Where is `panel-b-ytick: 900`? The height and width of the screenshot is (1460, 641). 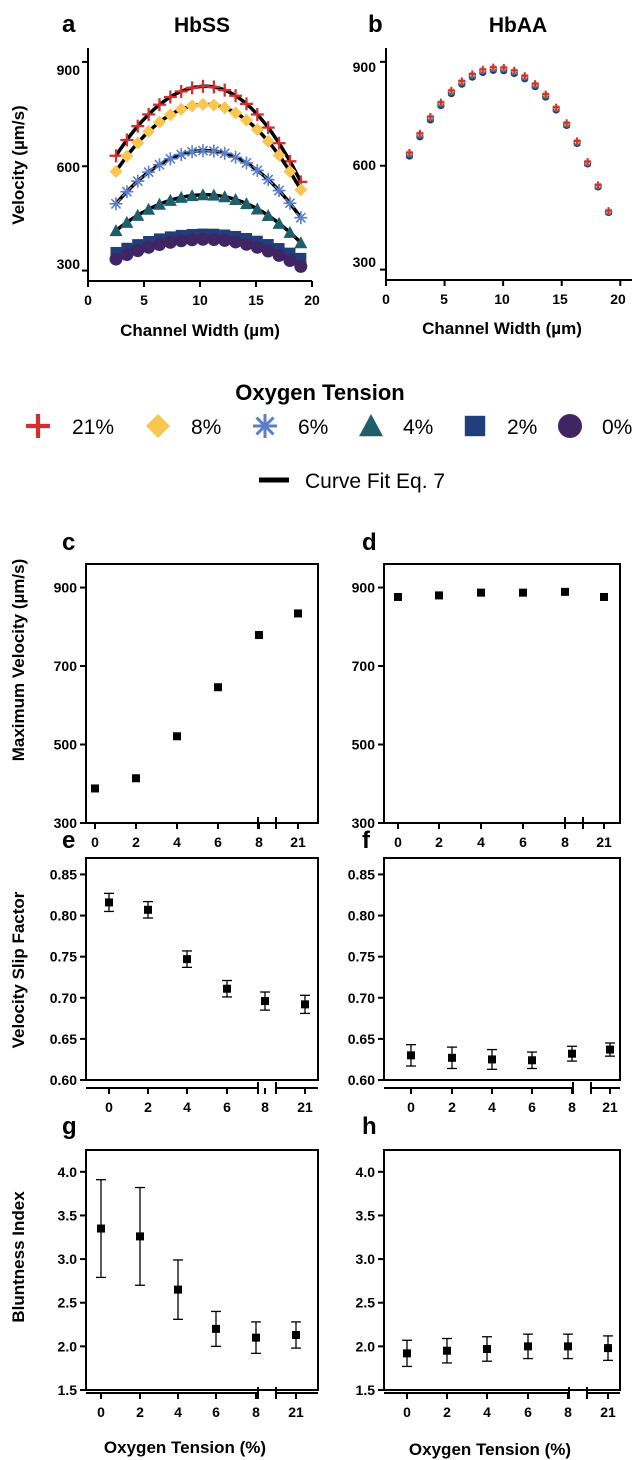
panel-b-ytick: 900 is located at coordinates (365, 67).